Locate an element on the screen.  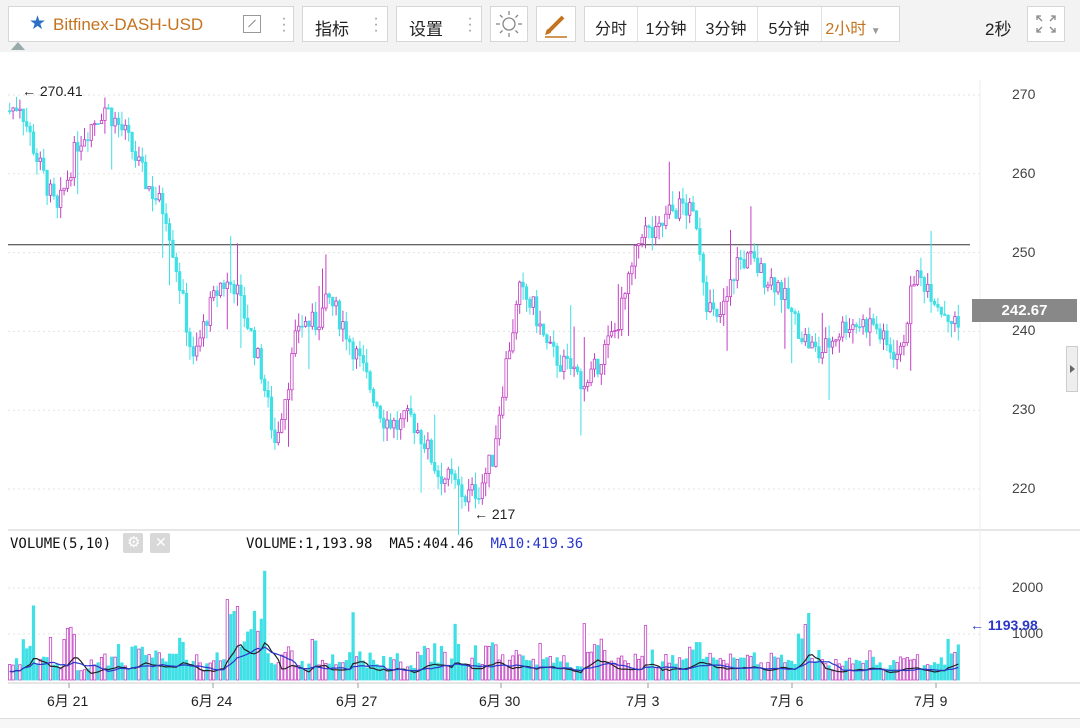
period-tab: 5分钟 is located at coordinates (789, 29).